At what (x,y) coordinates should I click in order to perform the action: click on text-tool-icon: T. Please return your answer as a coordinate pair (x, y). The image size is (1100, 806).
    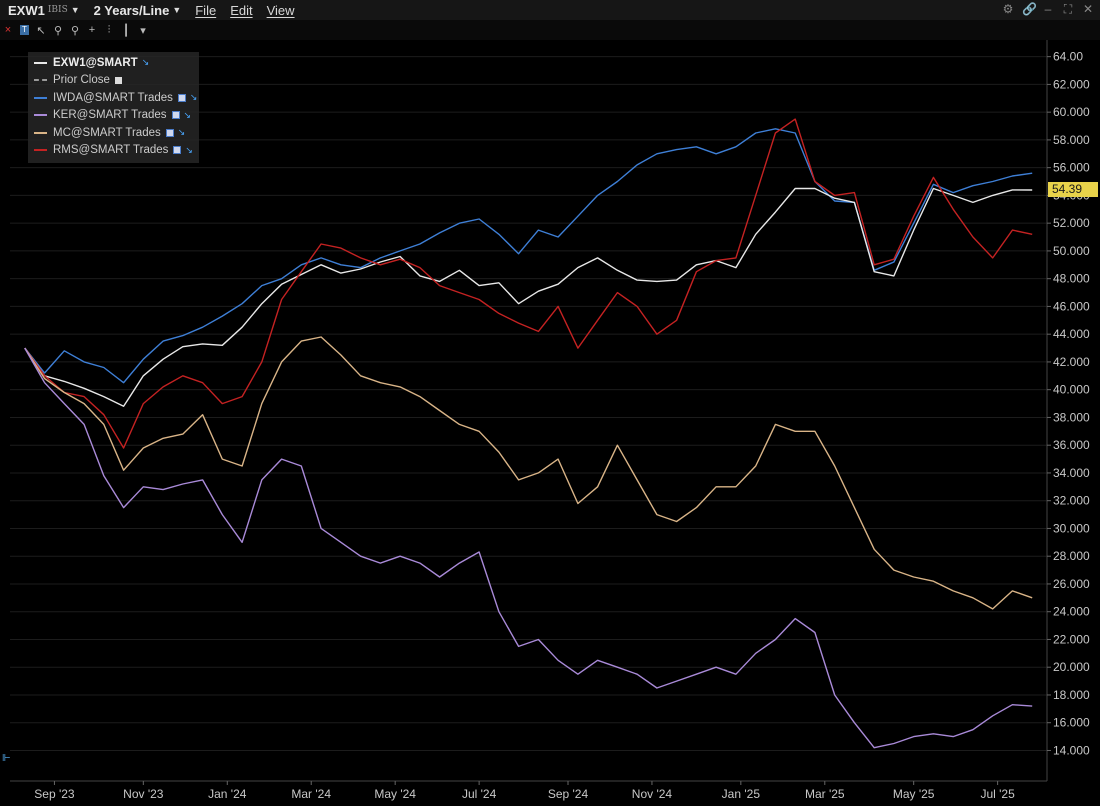
    Looking at the image, I should click on (24, 30).